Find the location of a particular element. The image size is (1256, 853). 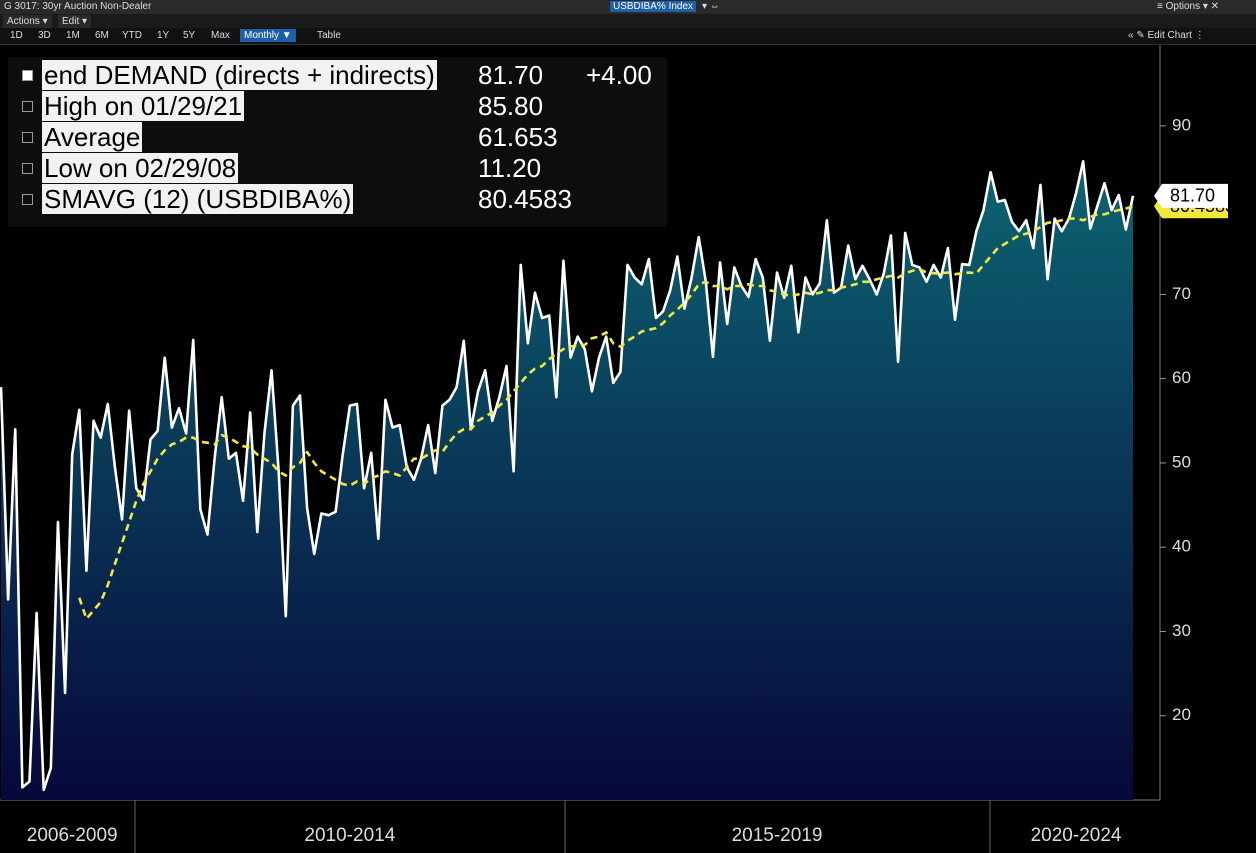

legend-row: SMAVG (12) (USBDIBA%) is located at coordinates (198, 199).